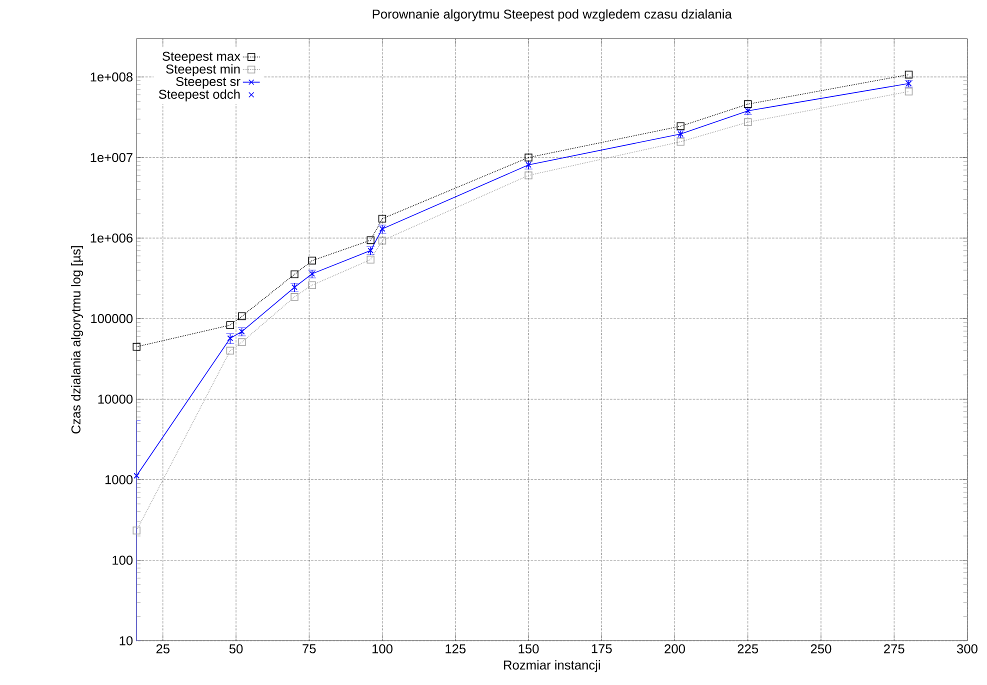 The width and height of the screenshot is (987, 685). Describe the element at coordinates (894, 649) in the screenshot. I see `x-tick-label: 275` at that location.